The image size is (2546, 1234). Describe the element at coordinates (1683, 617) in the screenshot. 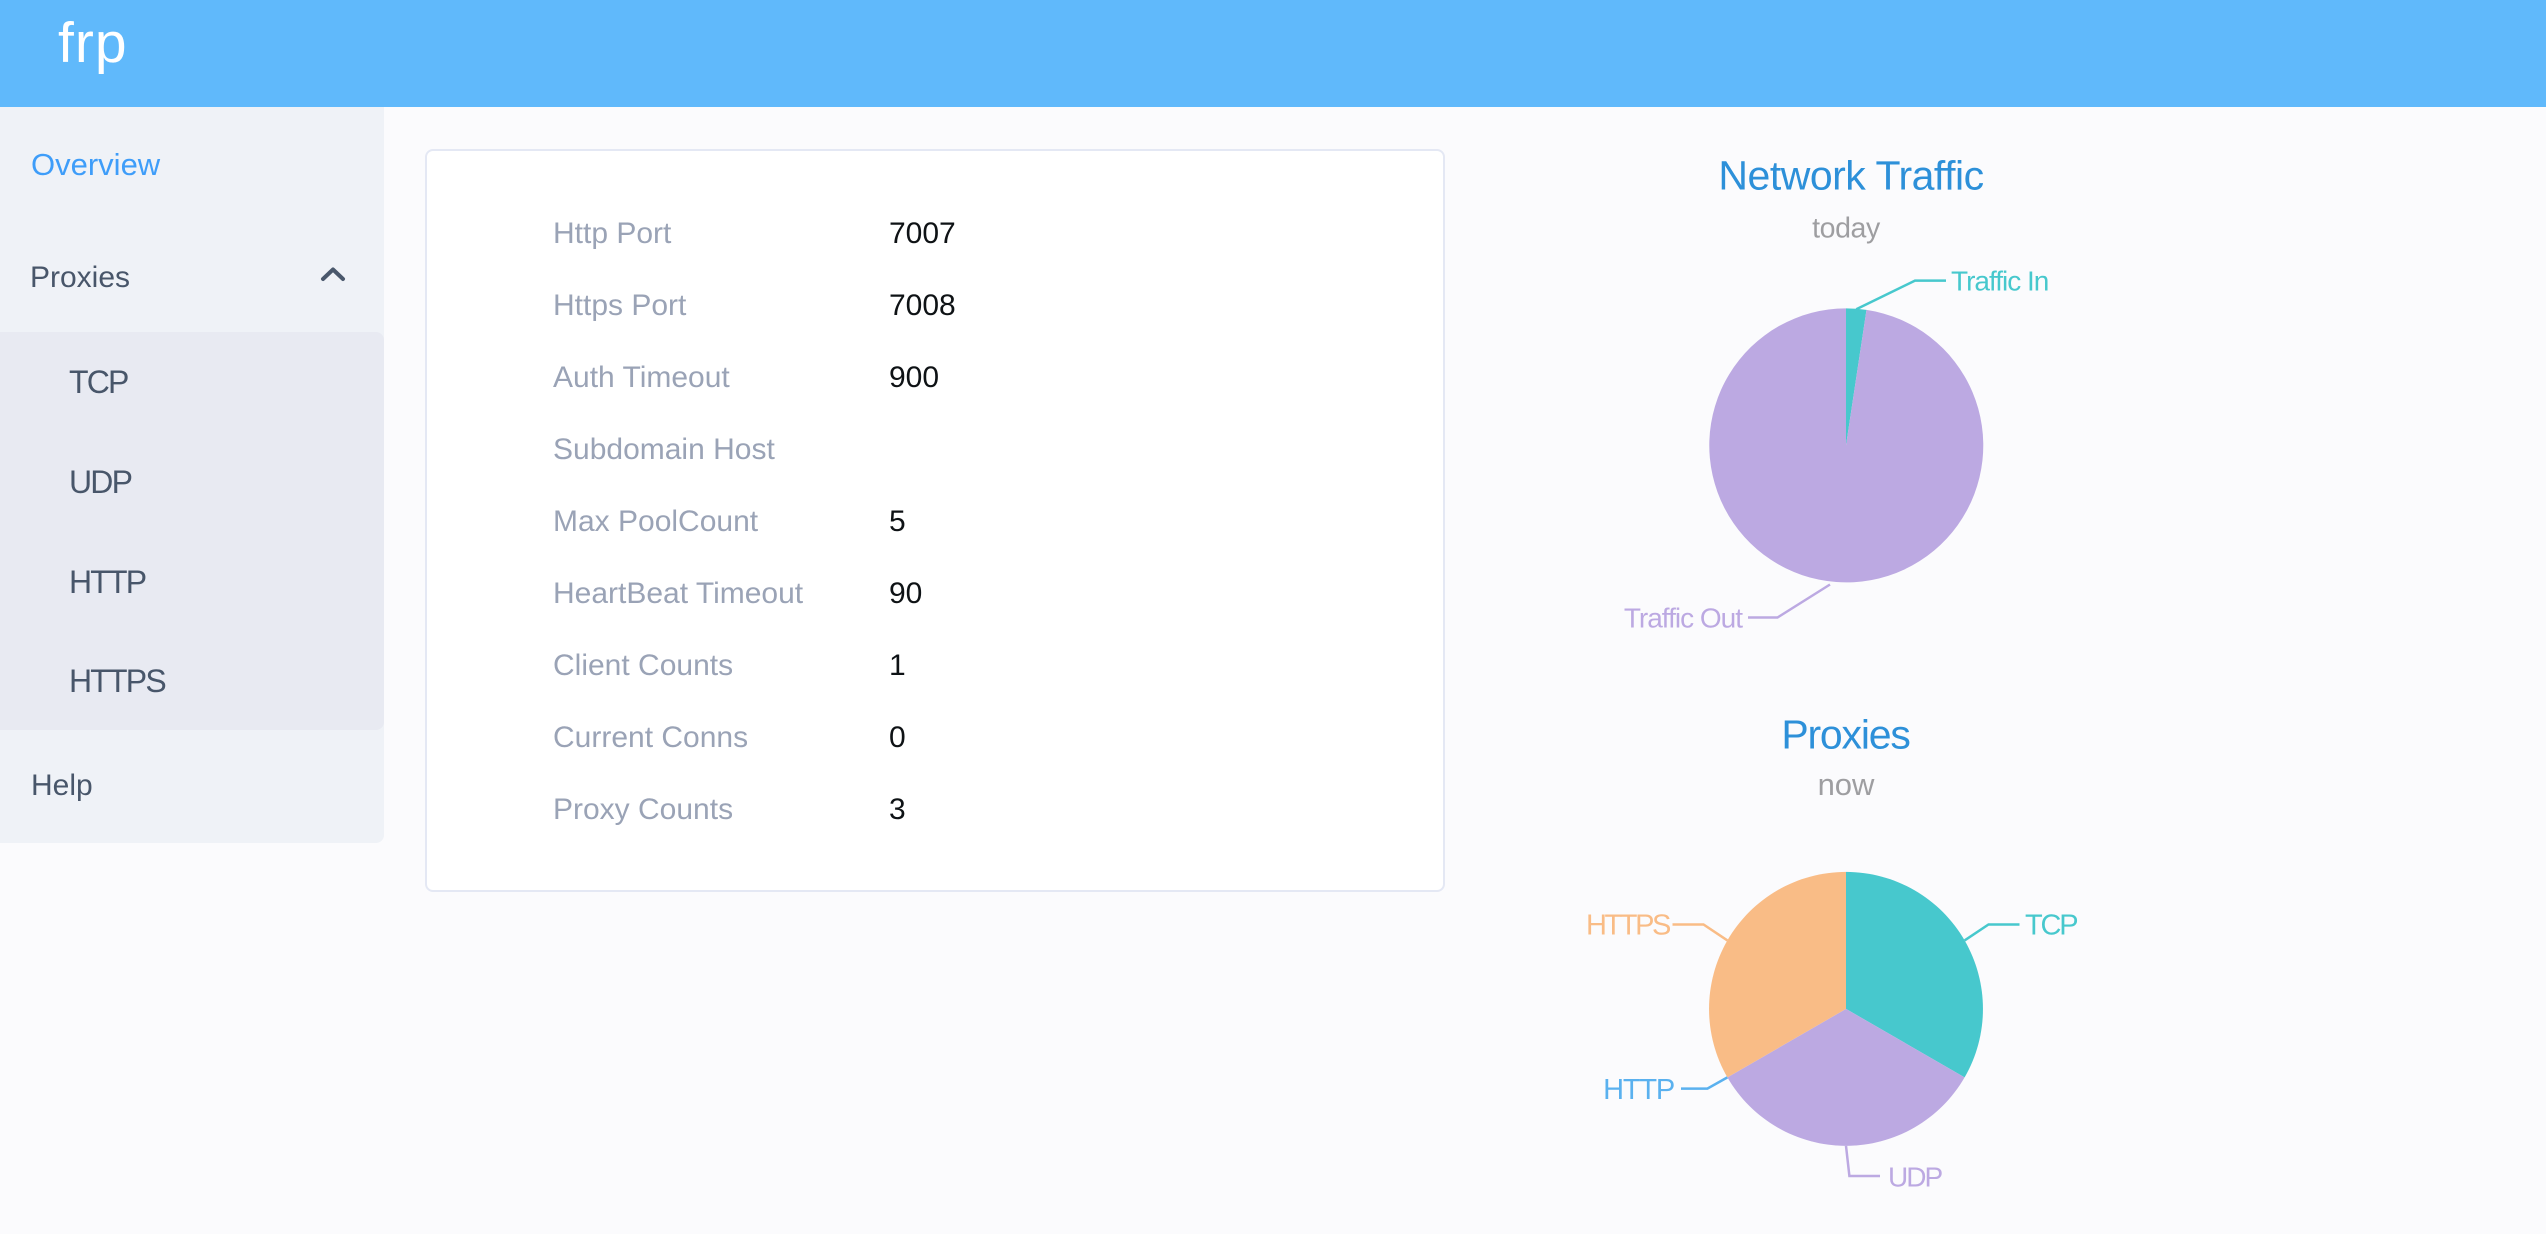

I see `svg-text: Traffic Out` at that location.